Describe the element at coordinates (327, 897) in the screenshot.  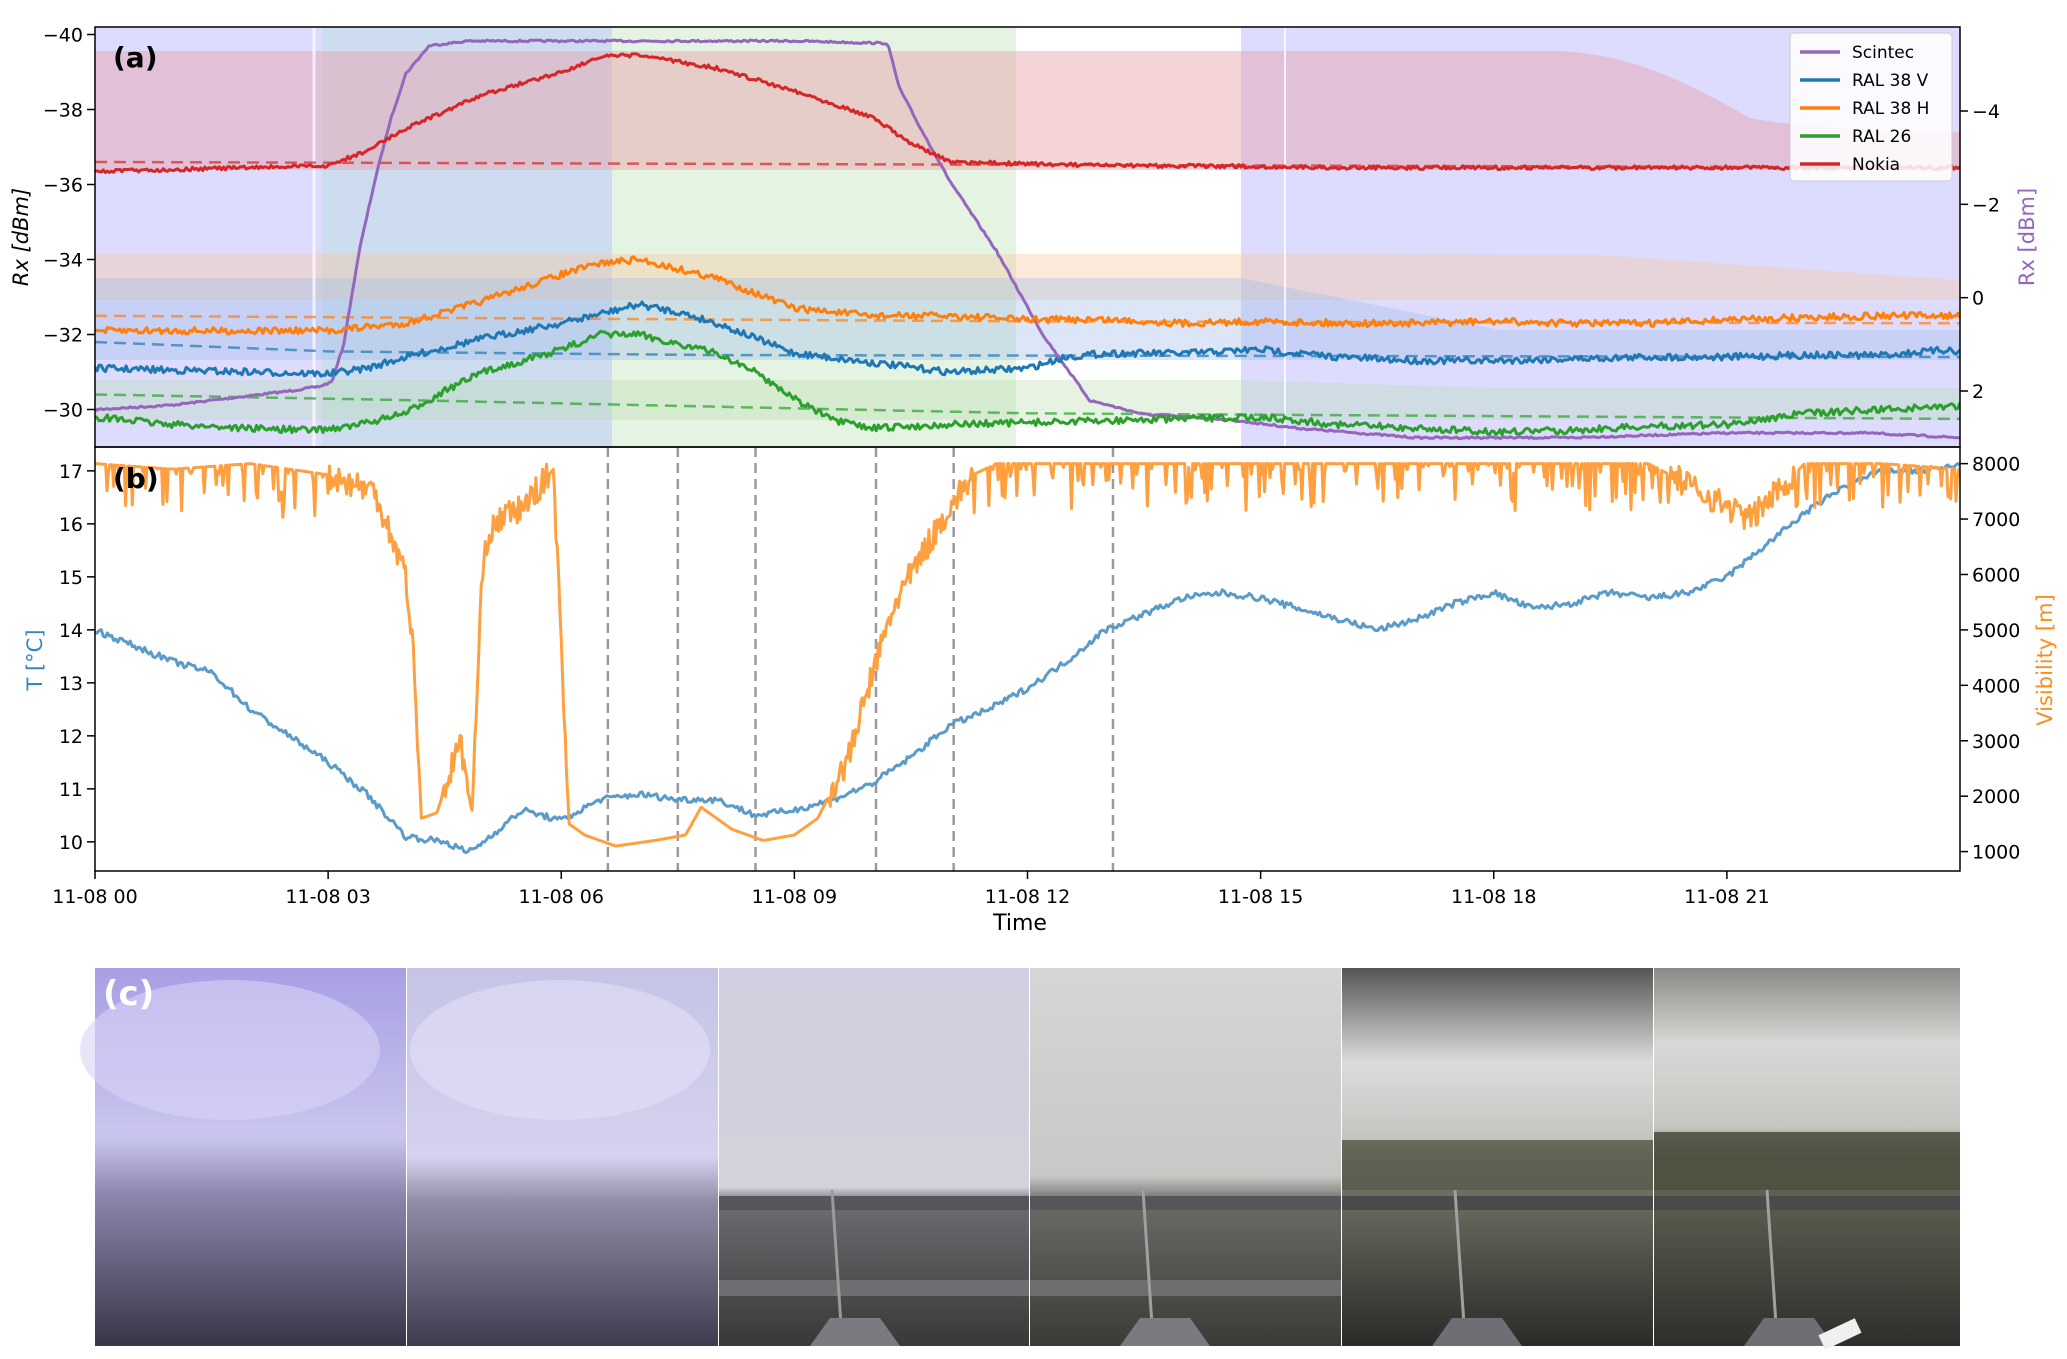
I see `x-tick-label: 11-08 03` at that location.